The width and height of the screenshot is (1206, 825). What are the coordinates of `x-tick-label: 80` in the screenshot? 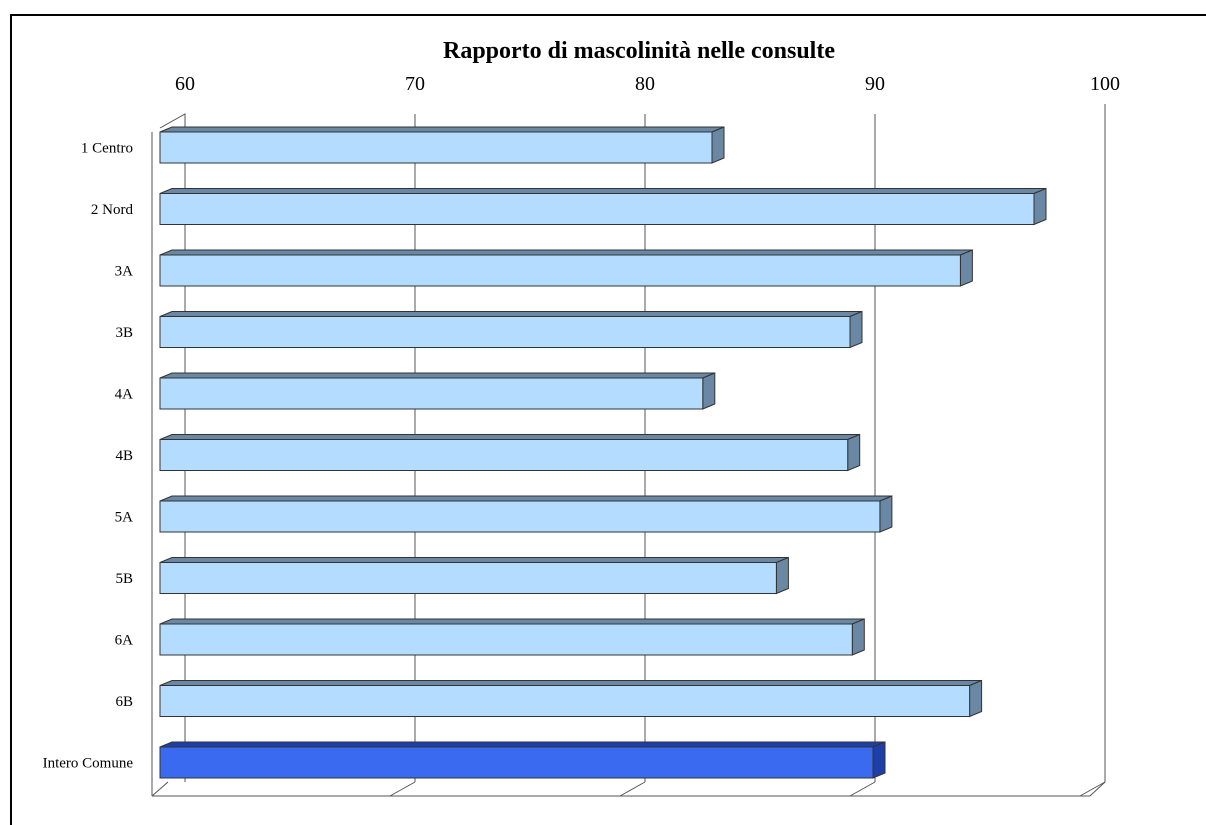 It's located at (645, 84).